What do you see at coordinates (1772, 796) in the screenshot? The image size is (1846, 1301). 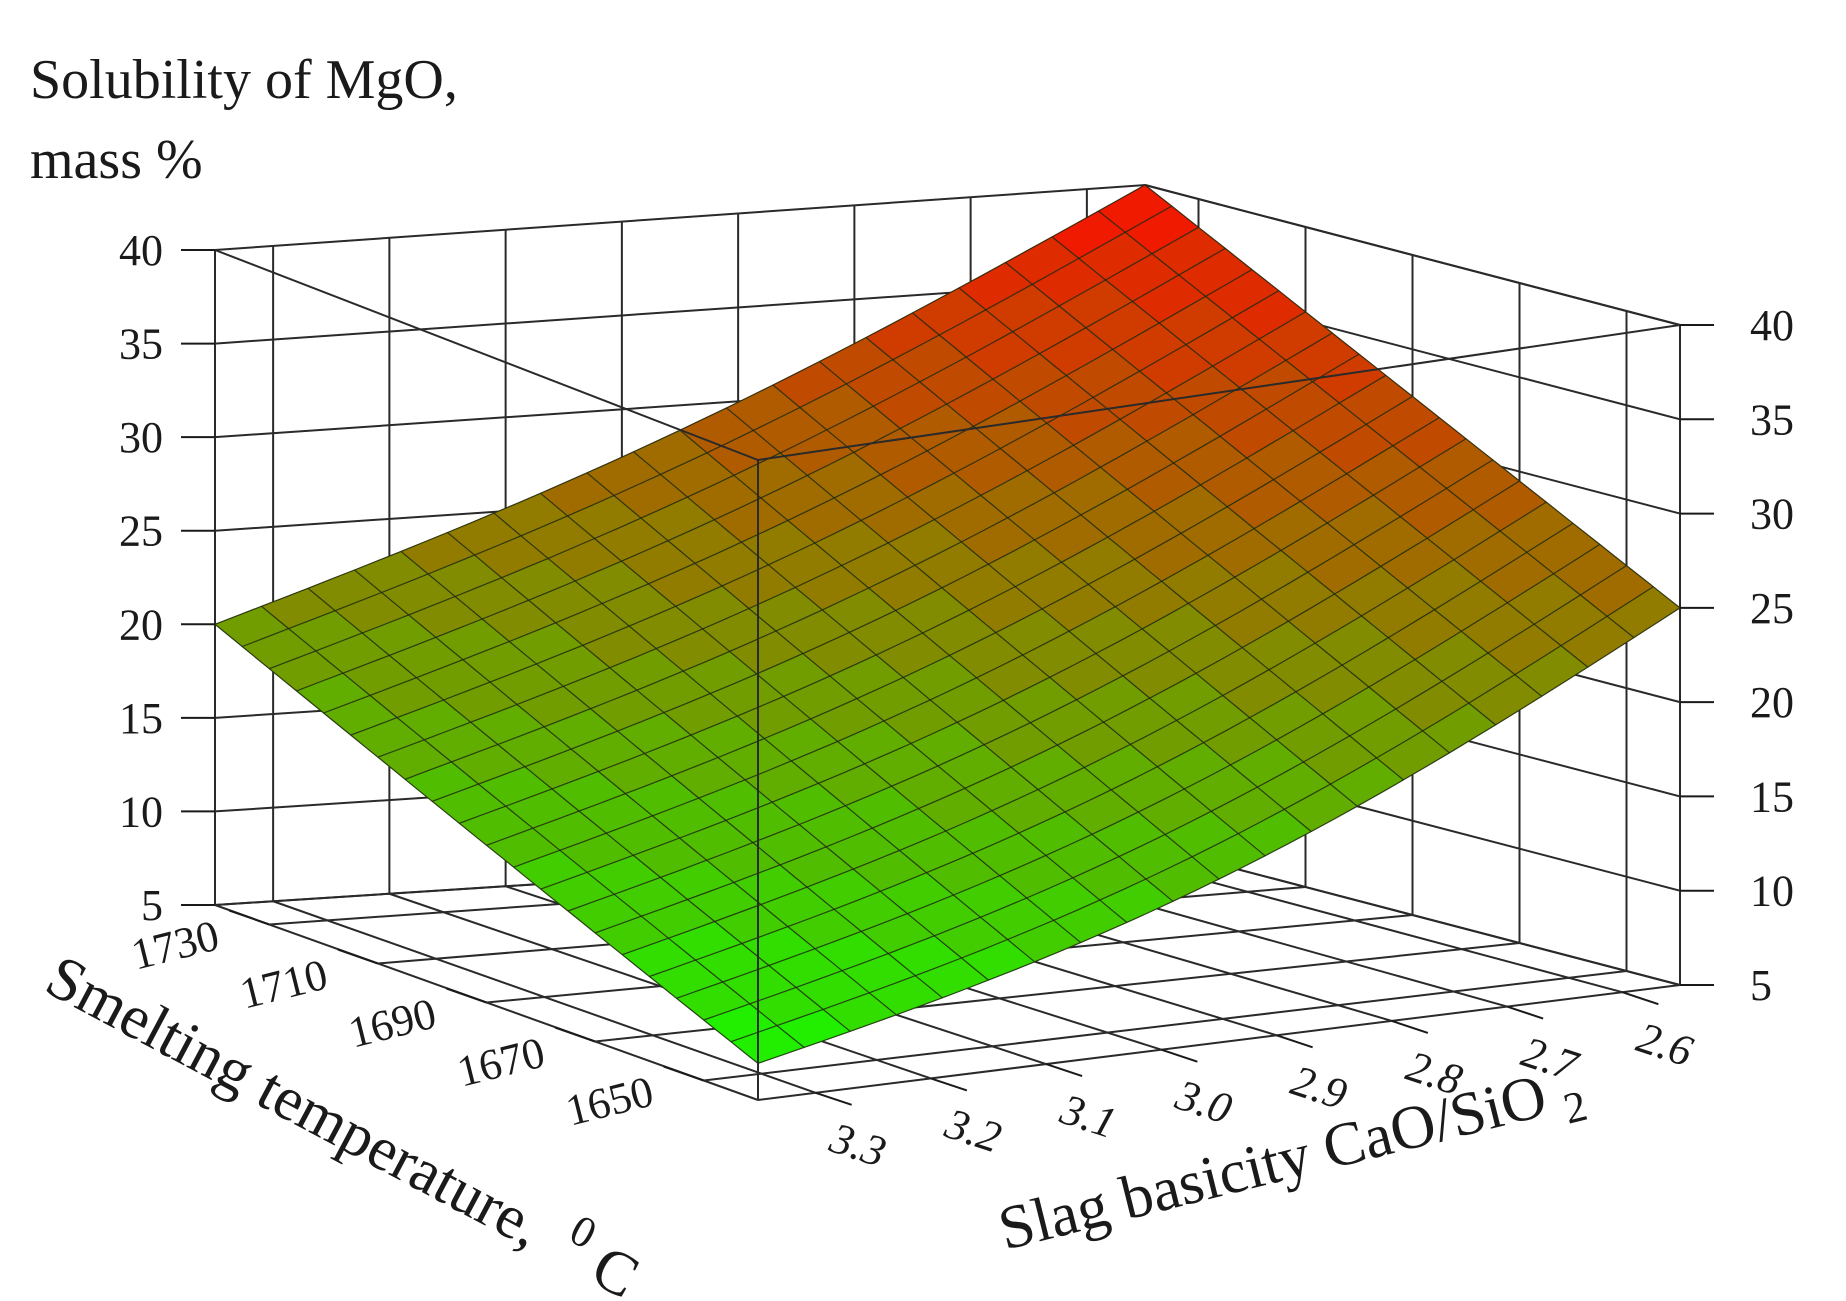 I see `z-tick-label-right: 15` at bounding box center [1772, 796].